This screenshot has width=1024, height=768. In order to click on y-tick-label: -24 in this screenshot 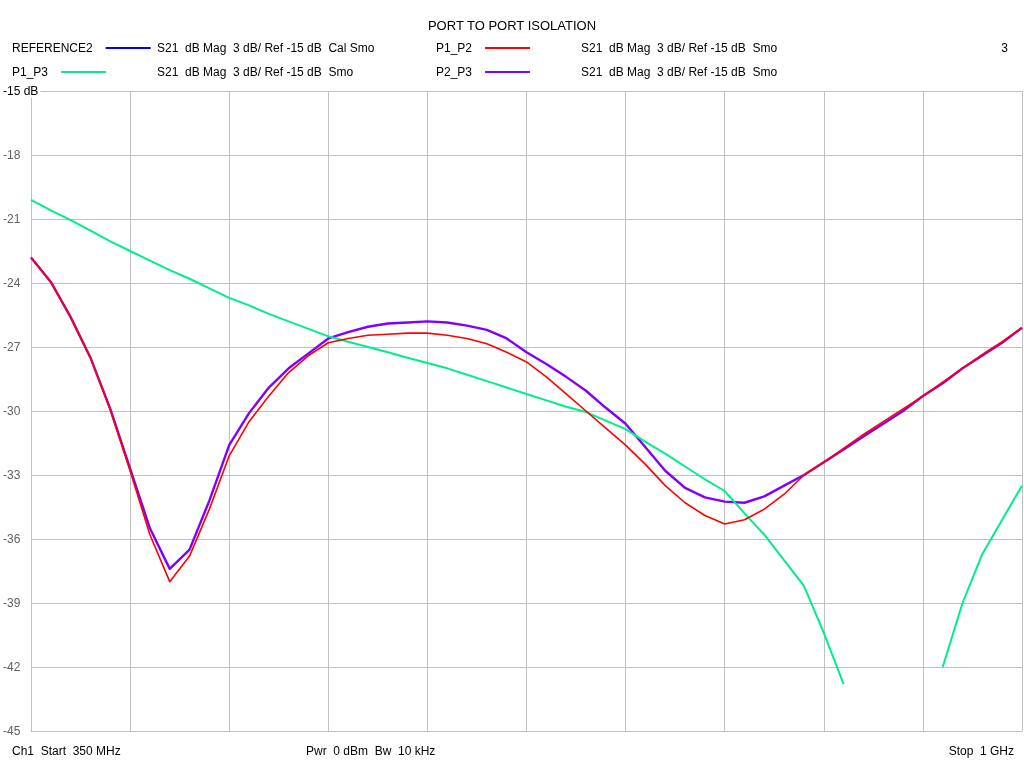, I will do `click(12, 283)`.